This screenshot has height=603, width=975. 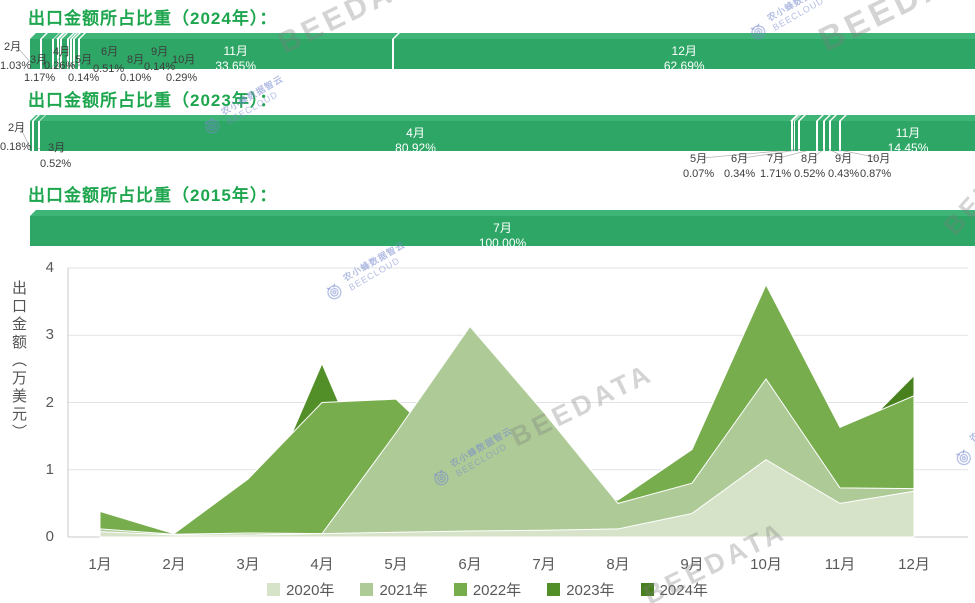 I want to click on y-axis-label: 2, so click(x=49, y=402).